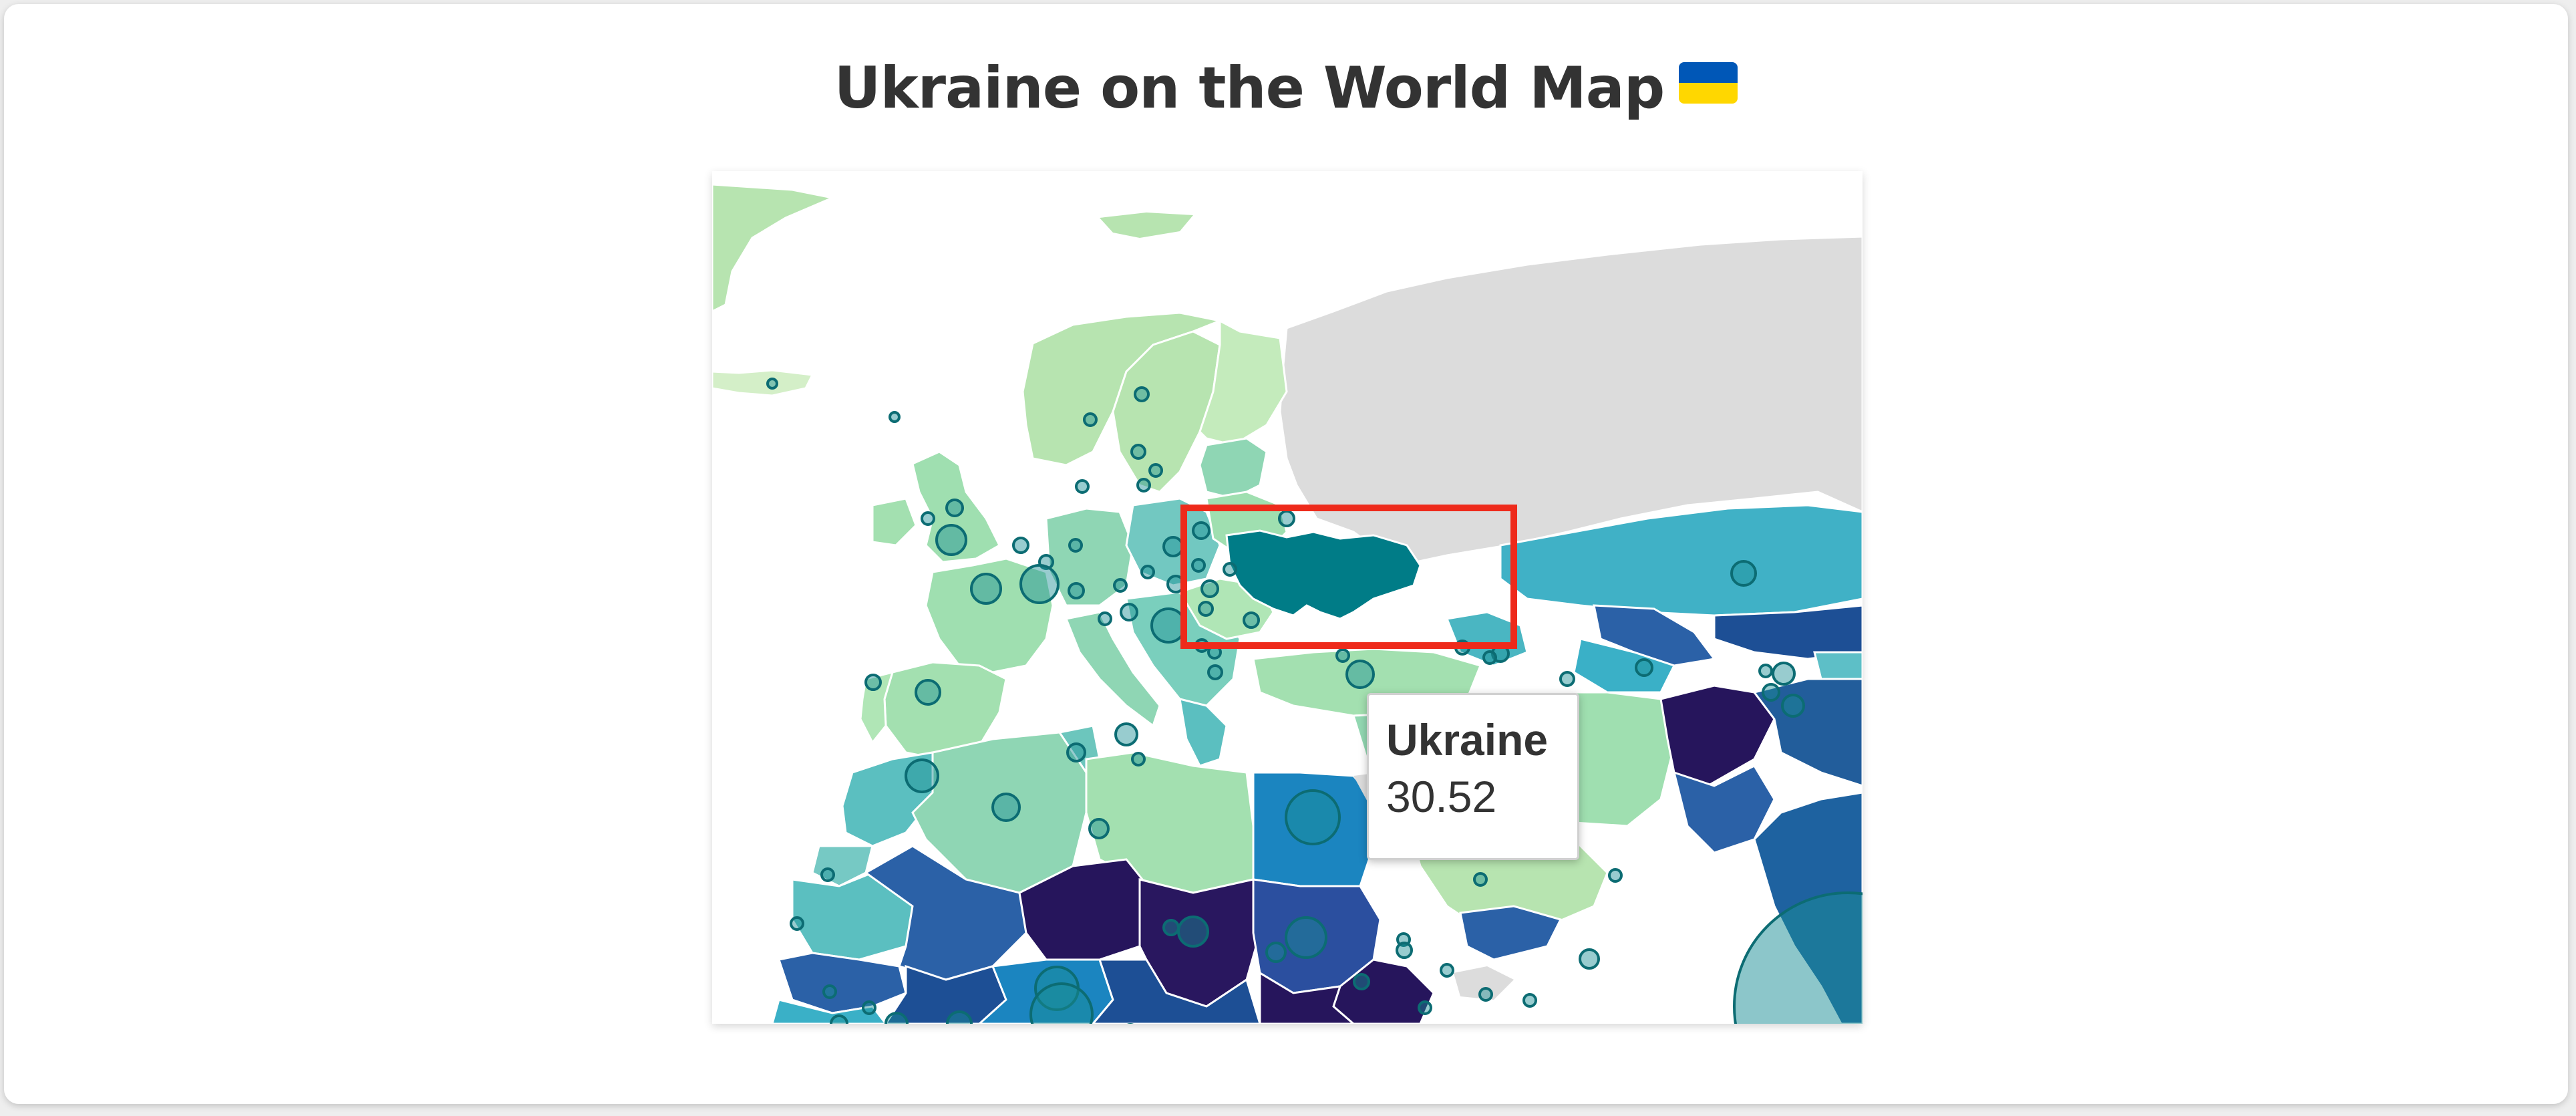 Image resolution: width=2576 pixels, height=1116 pixels. I want to click on tooltip-country-name: Ukraine, so click(1467, 740).